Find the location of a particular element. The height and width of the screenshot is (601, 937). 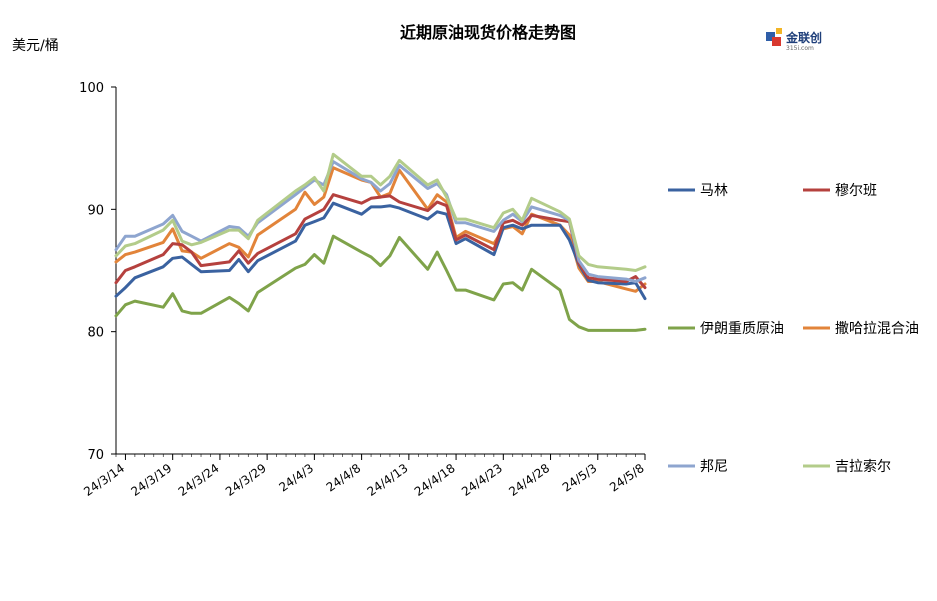

logo-subtext: 315i.com is located at coordinates (800, 48).